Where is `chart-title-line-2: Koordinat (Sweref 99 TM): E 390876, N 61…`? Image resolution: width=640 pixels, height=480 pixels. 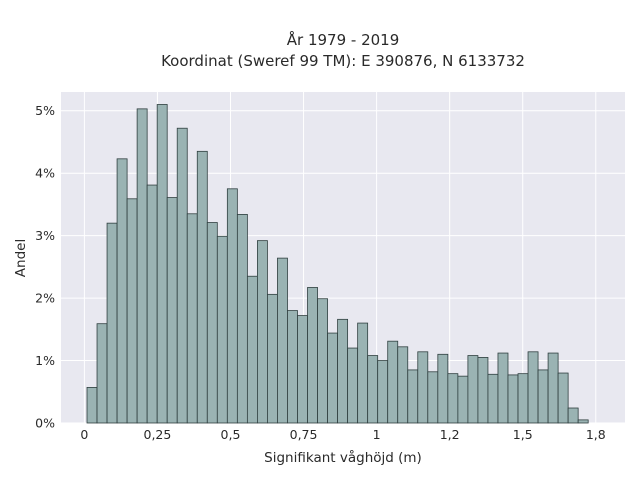 chart-title-line-2: Koordinat (Sweref 99 TM): E 390876, N 61… is located at coordinates (343, 61).